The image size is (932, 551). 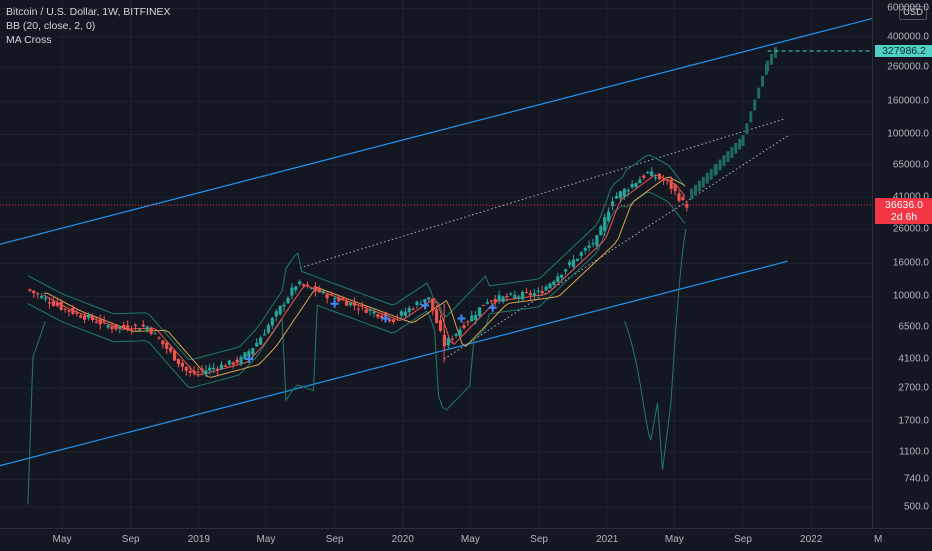 What do you see at coordinates (29, 40) in the screenshot?
I see `indicator-ma-cross-label: MA Cross` at bounding box center [29, 40].